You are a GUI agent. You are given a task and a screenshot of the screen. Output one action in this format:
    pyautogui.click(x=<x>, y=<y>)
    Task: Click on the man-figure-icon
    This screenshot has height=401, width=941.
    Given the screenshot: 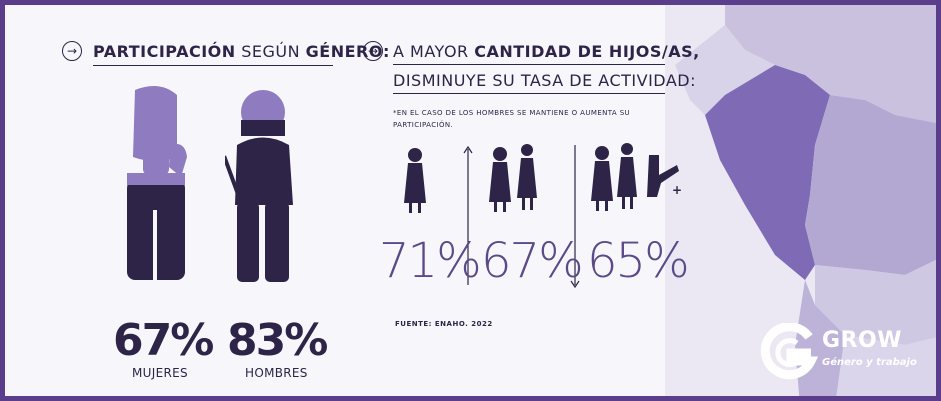 What is the action you would take?
    pyautogui.click(x=259, y=186)
    